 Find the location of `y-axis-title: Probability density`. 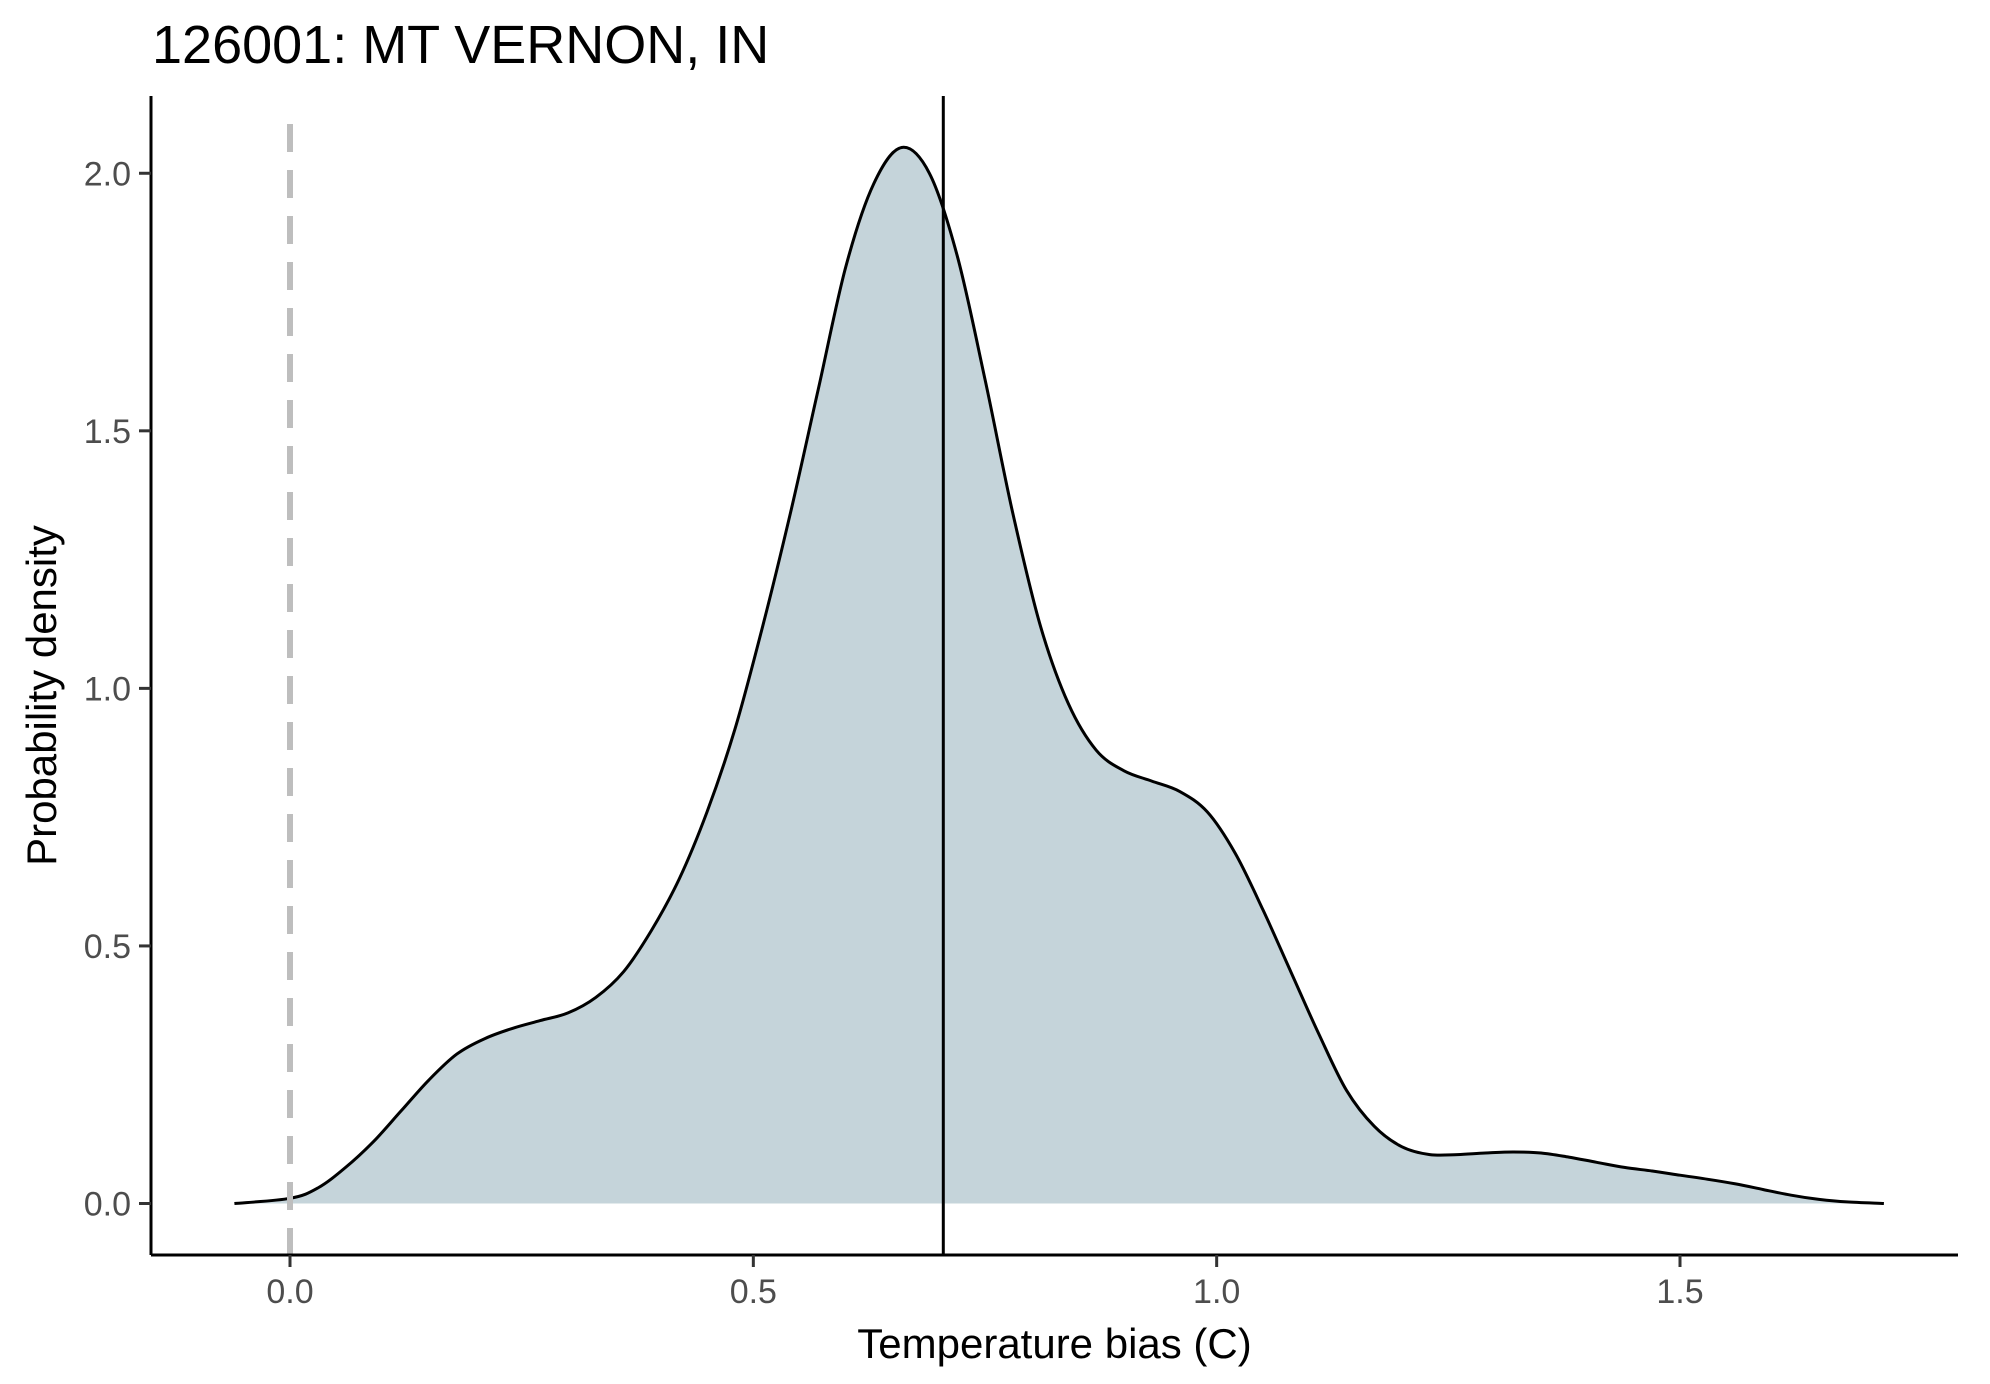

y-axis-title: Probability density is located at coordinates (41, 695).